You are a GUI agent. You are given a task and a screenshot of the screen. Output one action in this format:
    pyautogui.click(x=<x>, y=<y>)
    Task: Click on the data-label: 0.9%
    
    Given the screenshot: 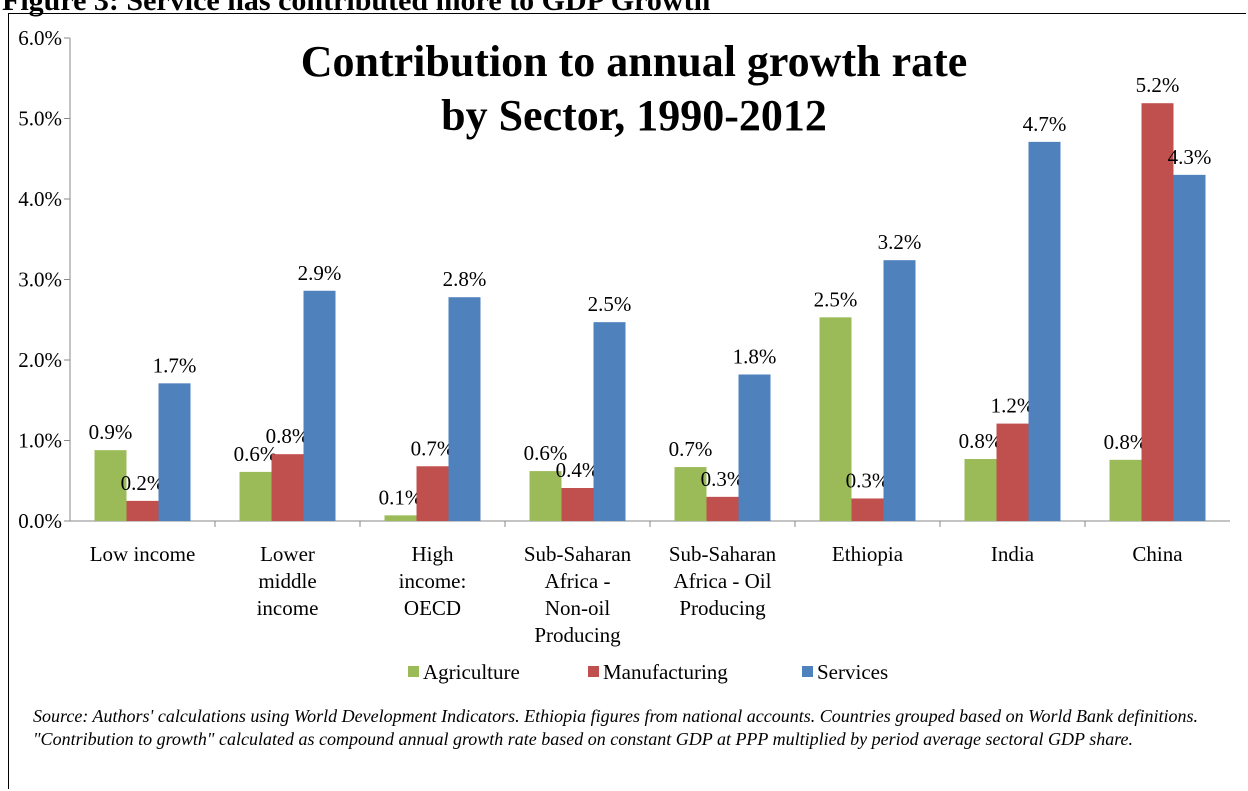 What is the action you would take?
    pyautogui.click(x=111, y=432)
    